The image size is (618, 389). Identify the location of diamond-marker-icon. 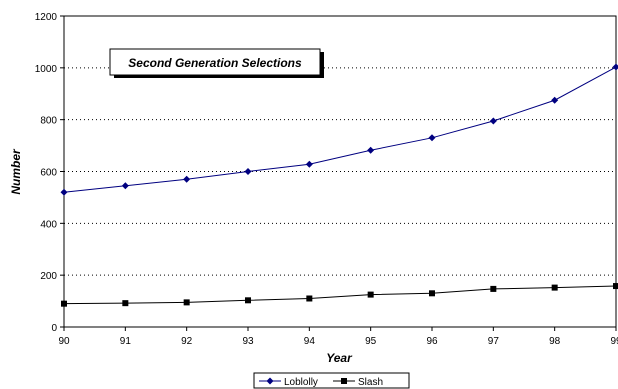
(270, 381).